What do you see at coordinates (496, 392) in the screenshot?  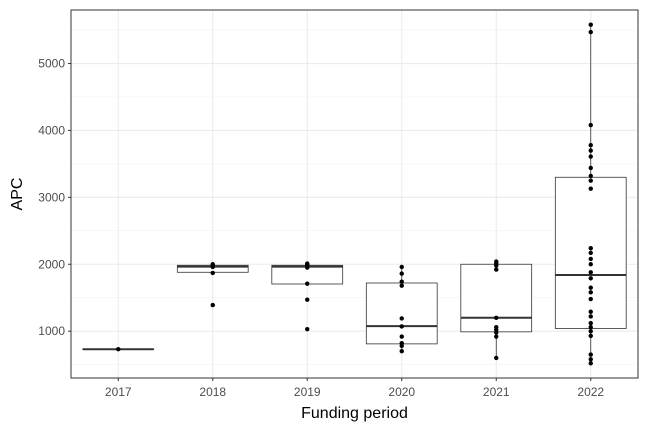 I see `x-tick-label: 2021` at bounding box center [496, 392].